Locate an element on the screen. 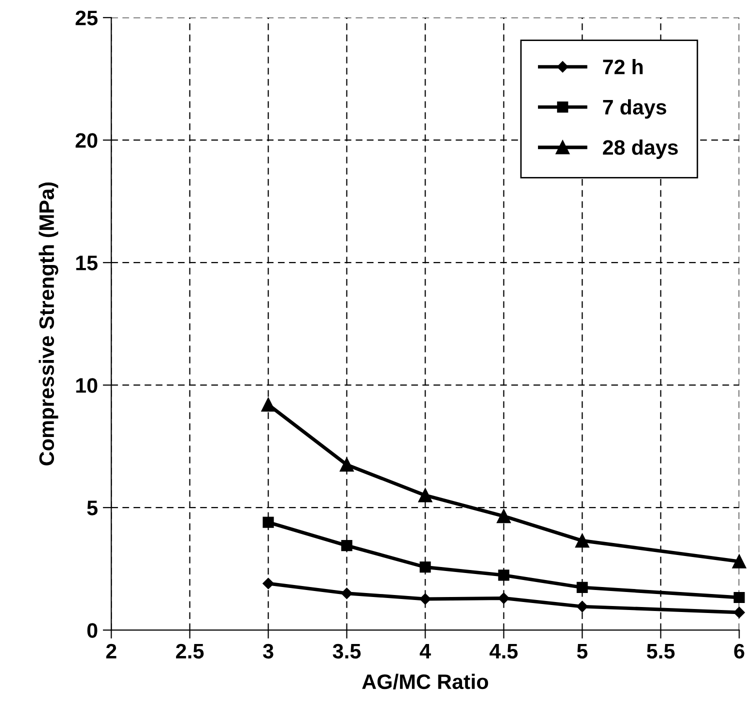  x-tick-label: 2.5 is located at coordinates (190, 651).